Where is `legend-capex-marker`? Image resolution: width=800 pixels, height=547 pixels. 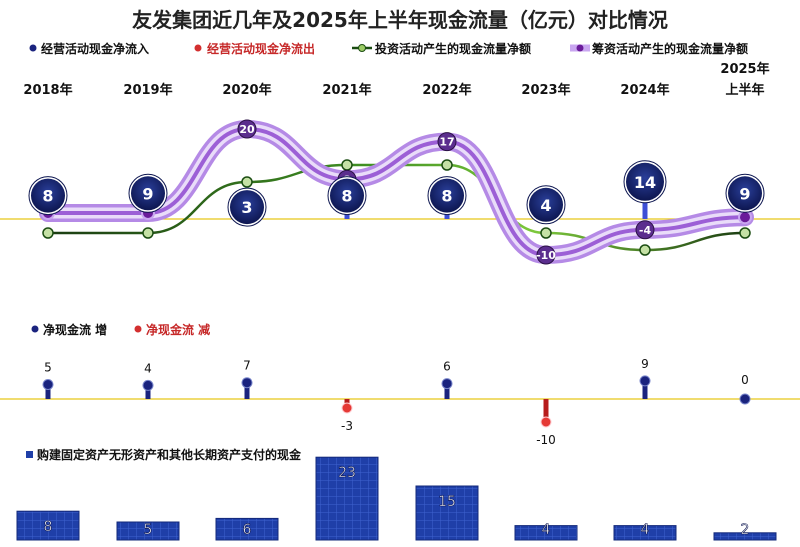
legend-capex-marker is located at coordinates (29, 454).